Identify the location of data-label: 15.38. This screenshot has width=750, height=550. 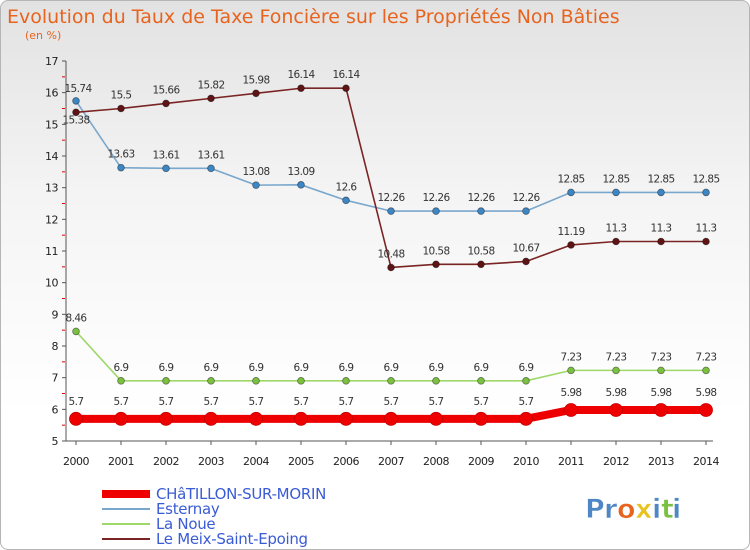
(75, 120).